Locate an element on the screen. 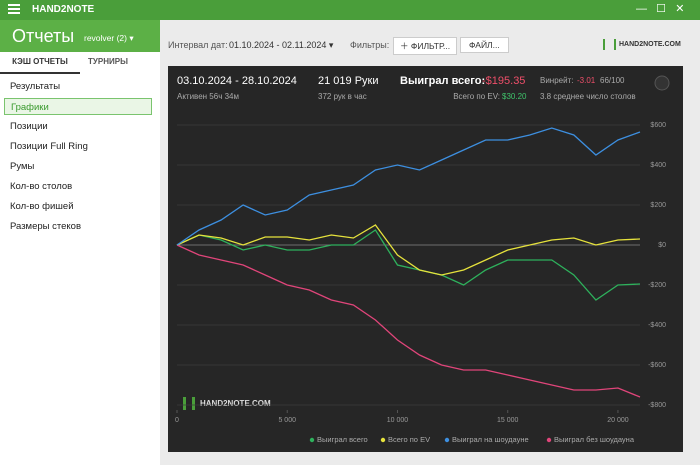 This screenshot has width=700, height=465. hands: 21 019 Руки is located at coordinates (348, 81).